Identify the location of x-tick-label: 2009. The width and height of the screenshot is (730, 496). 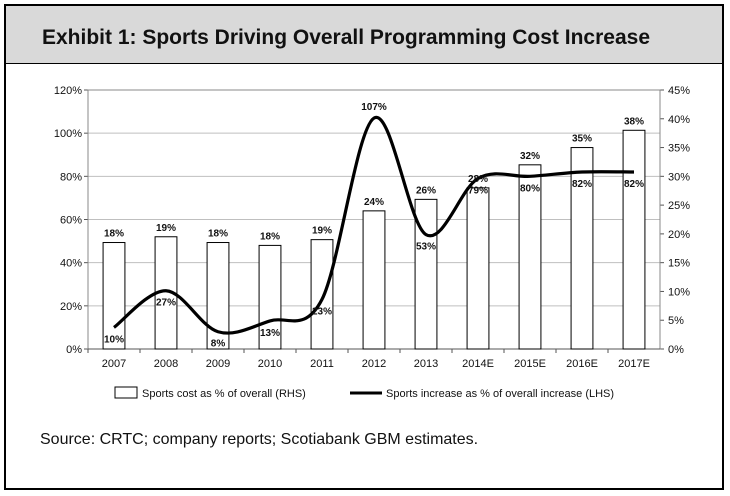
(218, 364).